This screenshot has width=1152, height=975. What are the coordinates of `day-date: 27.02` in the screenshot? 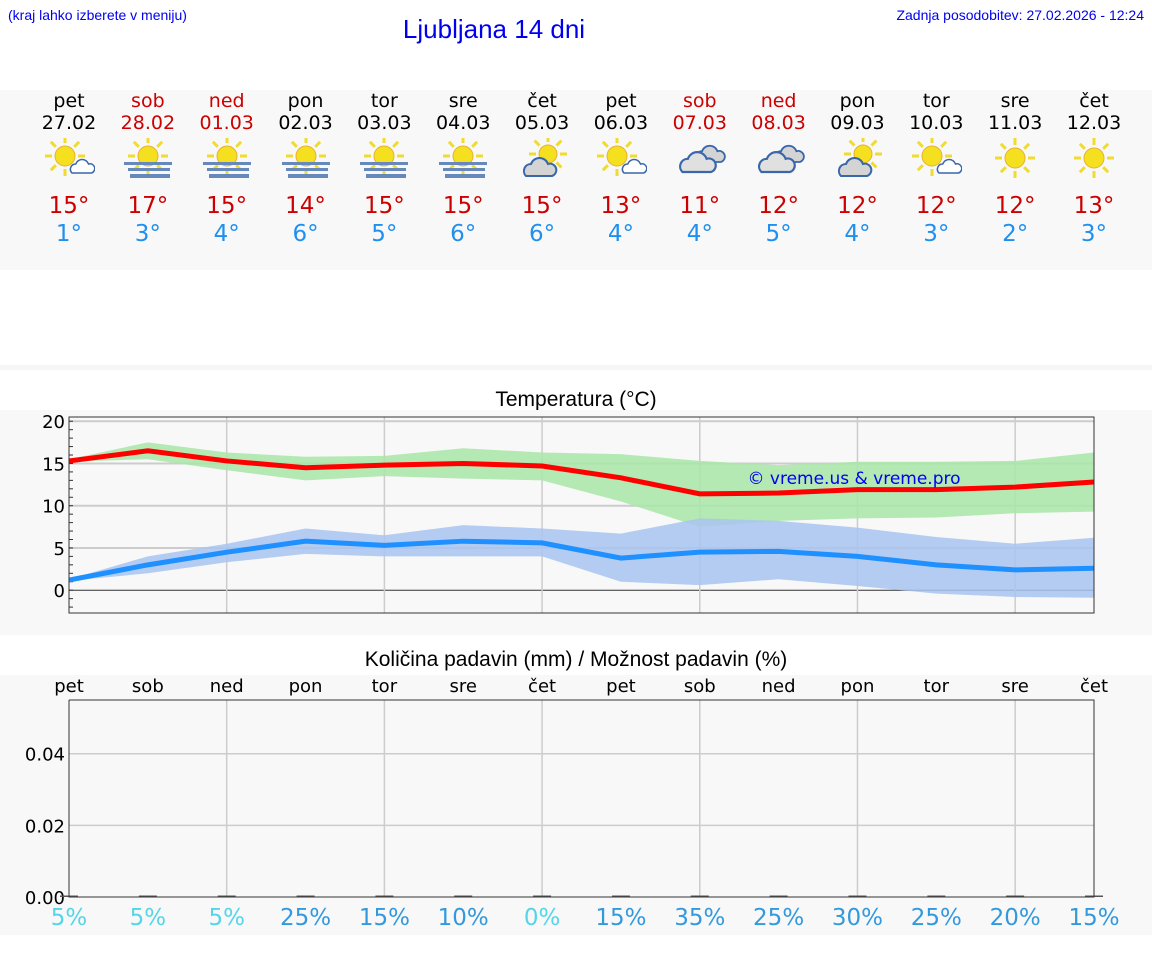 It's located at (69, 123).